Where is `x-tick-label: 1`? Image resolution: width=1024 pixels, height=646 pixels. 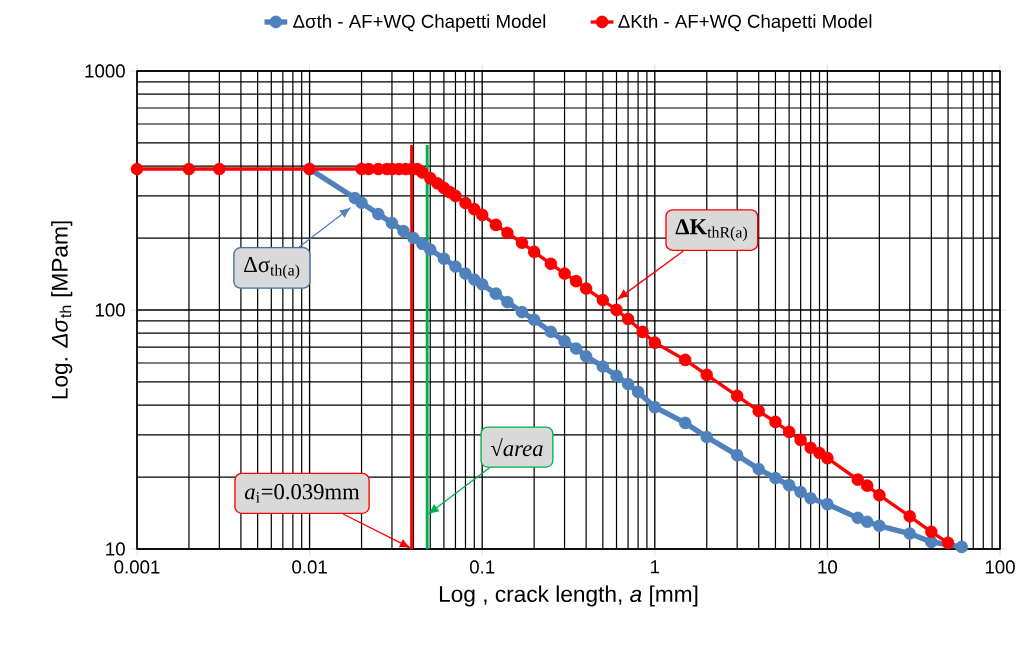
x-tick-label: 1 is located at coordinates (655, 567).